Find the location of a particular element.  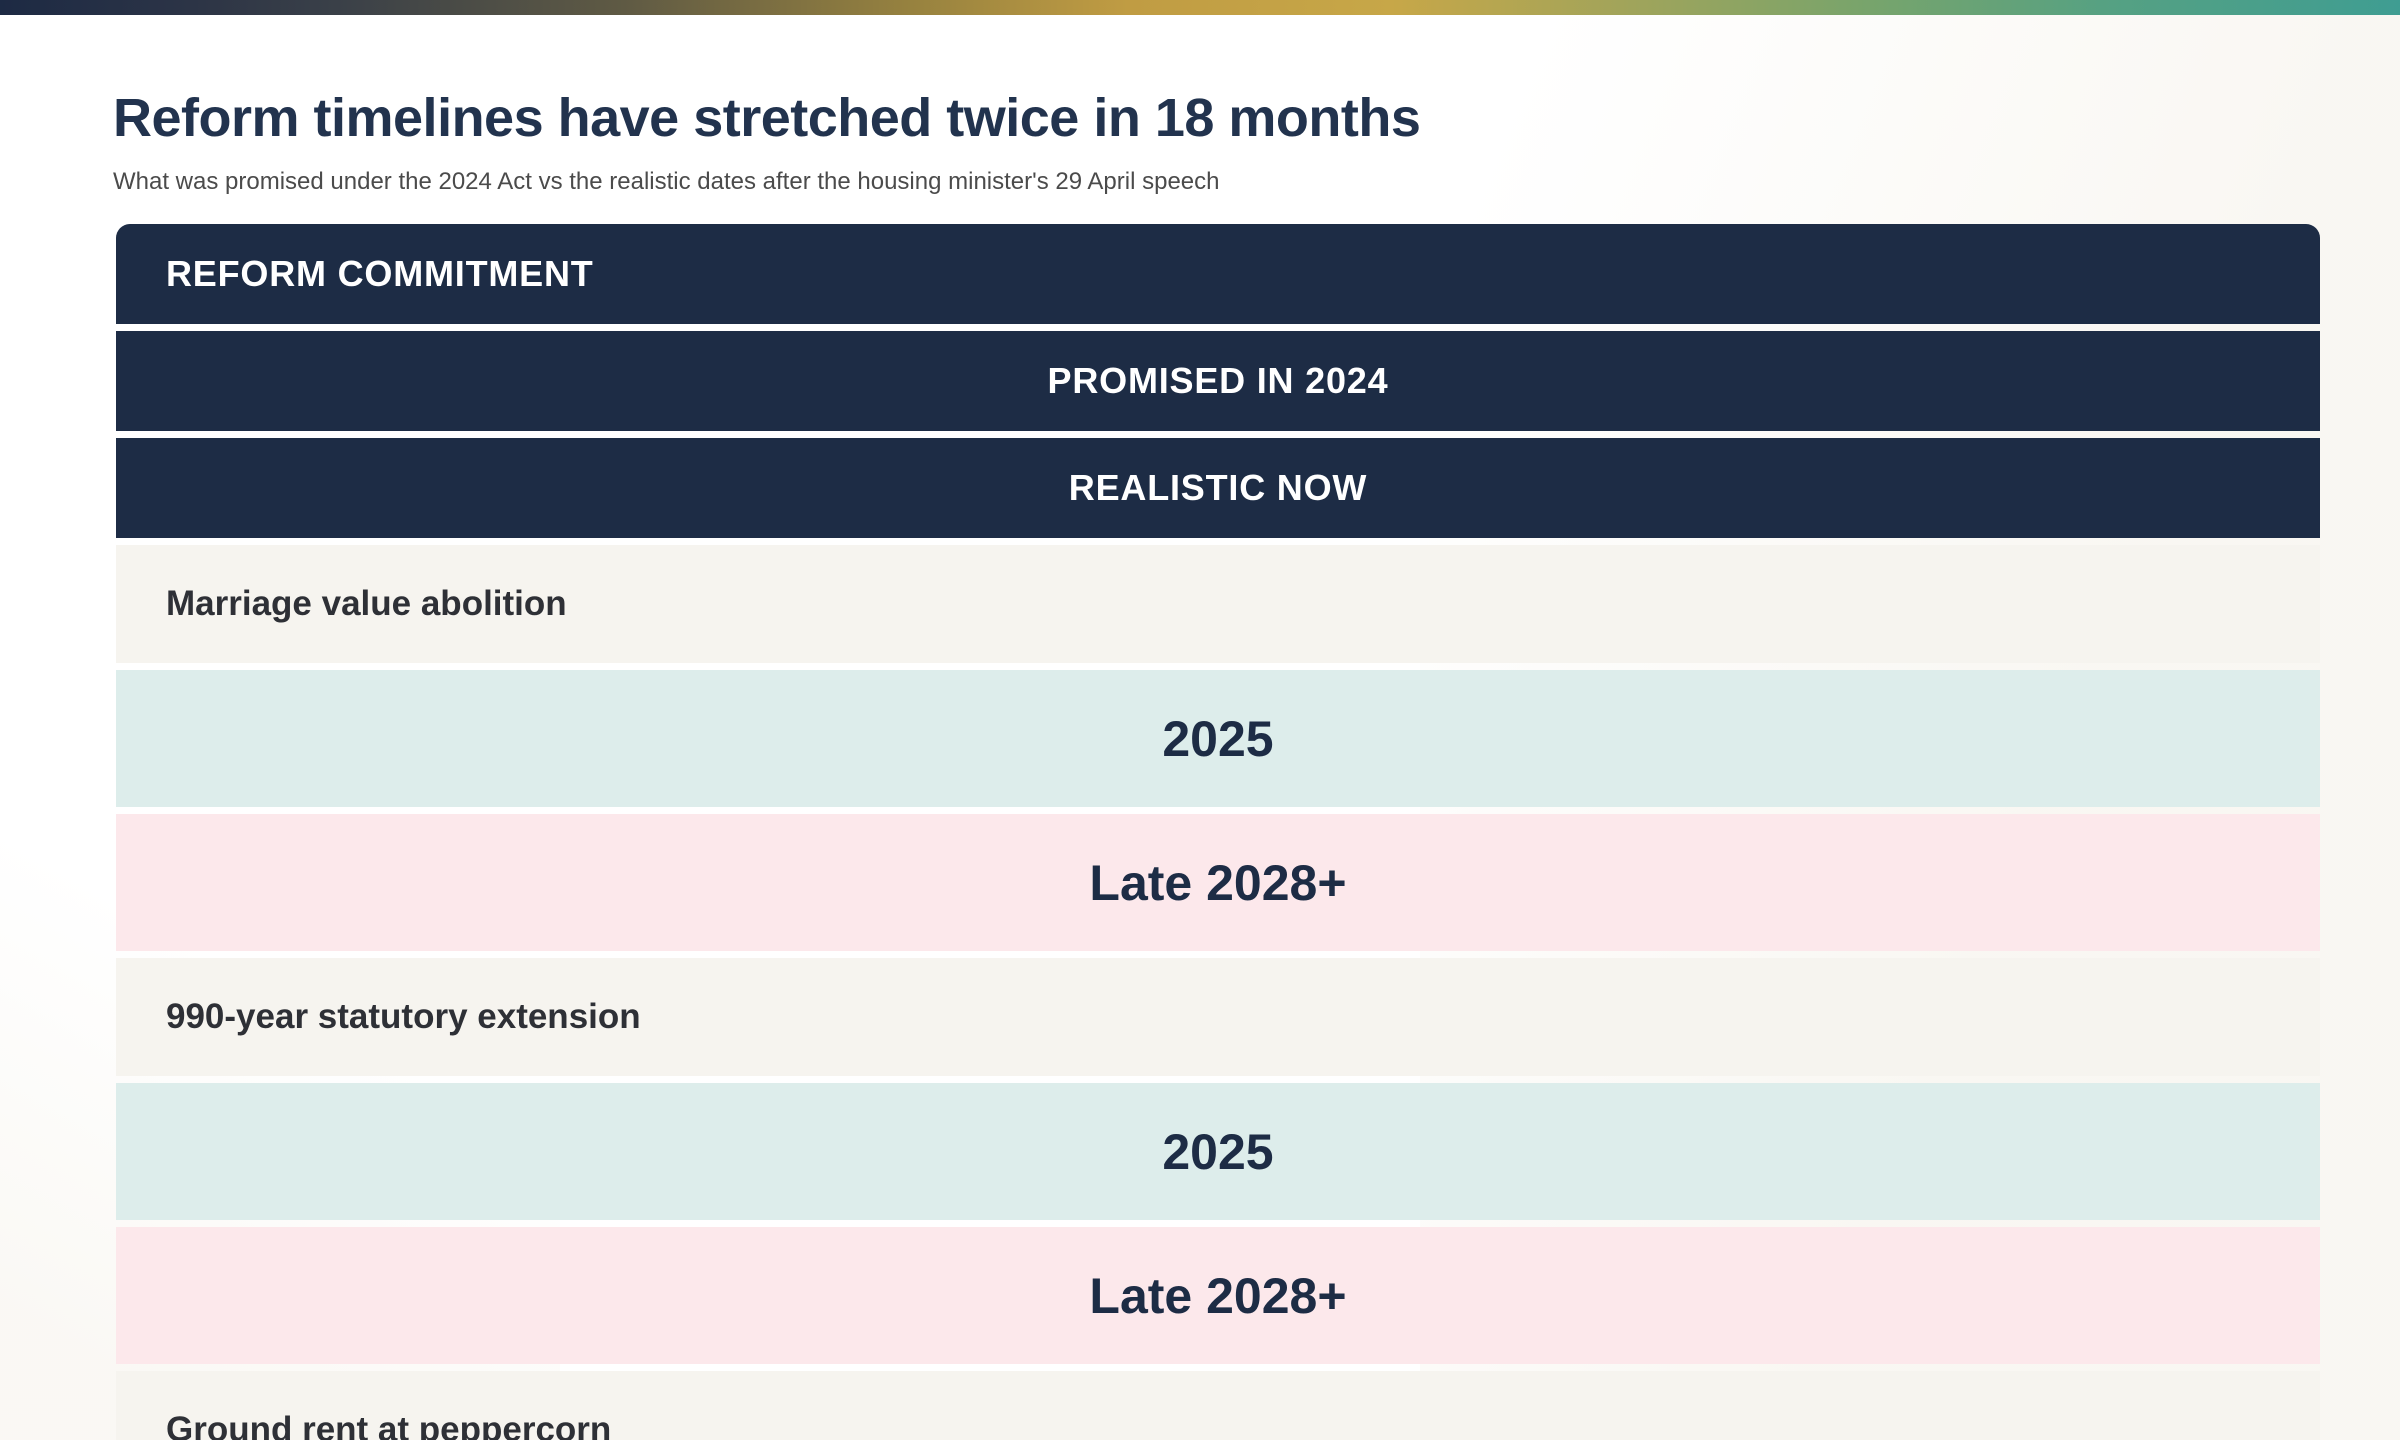

header-cell-realistic-now: REALISTIC NOW is located at coordinates (1218, 488).